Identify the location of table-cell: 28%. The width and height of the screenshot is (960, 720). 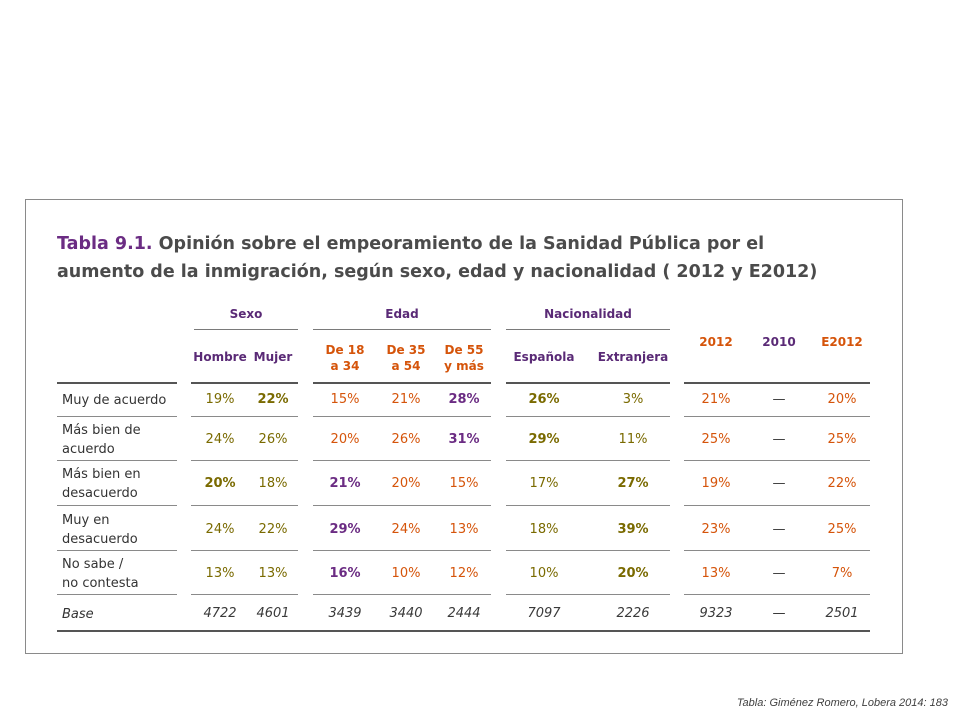
(464, 399).